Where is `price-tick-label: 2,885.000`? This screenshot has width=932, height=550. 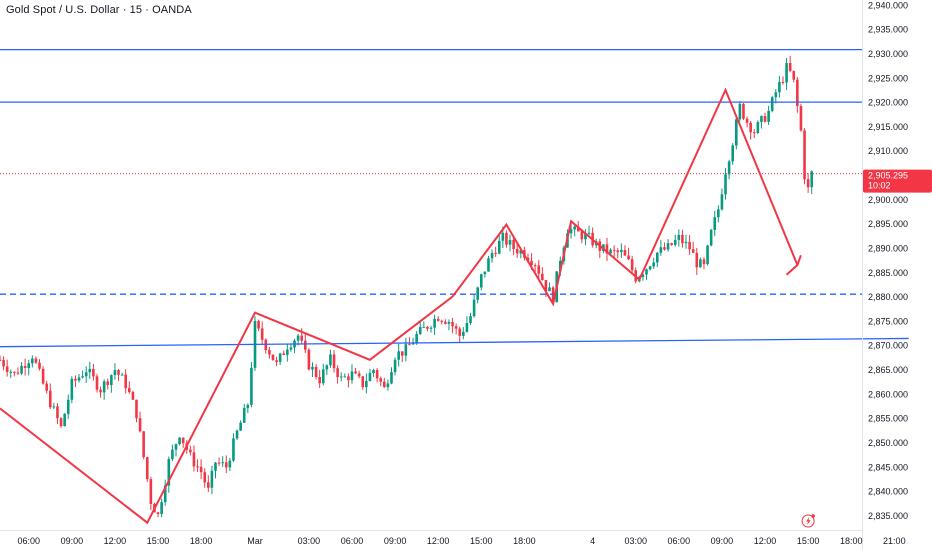 price-tick-label: 2,885.000 is located at coordinates (888, 273).